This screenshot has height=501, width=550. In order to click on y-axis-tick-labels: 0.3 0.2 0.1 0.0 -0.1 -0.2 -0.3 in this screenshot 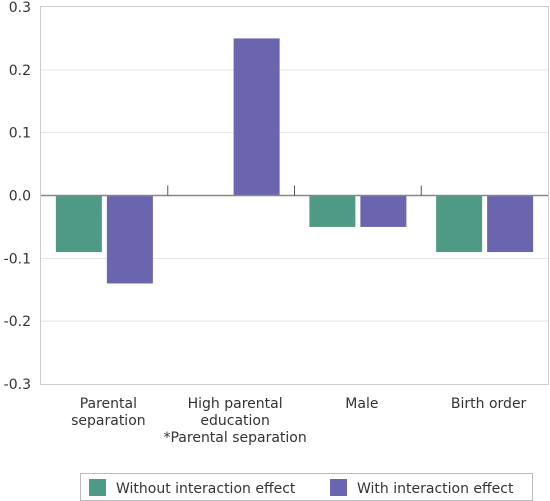, I will do `click(17, 196)`.